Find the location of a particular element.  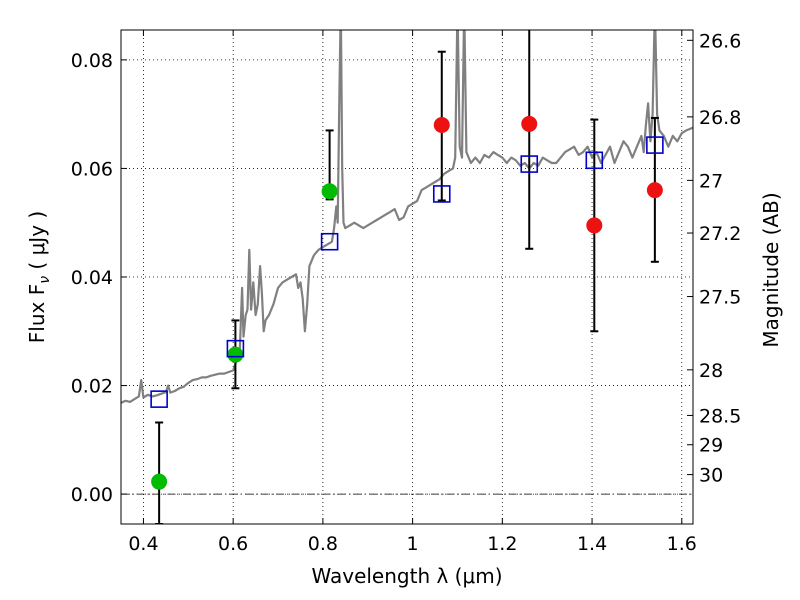

y-axis-label: Flux Fν ( μJy ) is located at coordinates (39, 277).